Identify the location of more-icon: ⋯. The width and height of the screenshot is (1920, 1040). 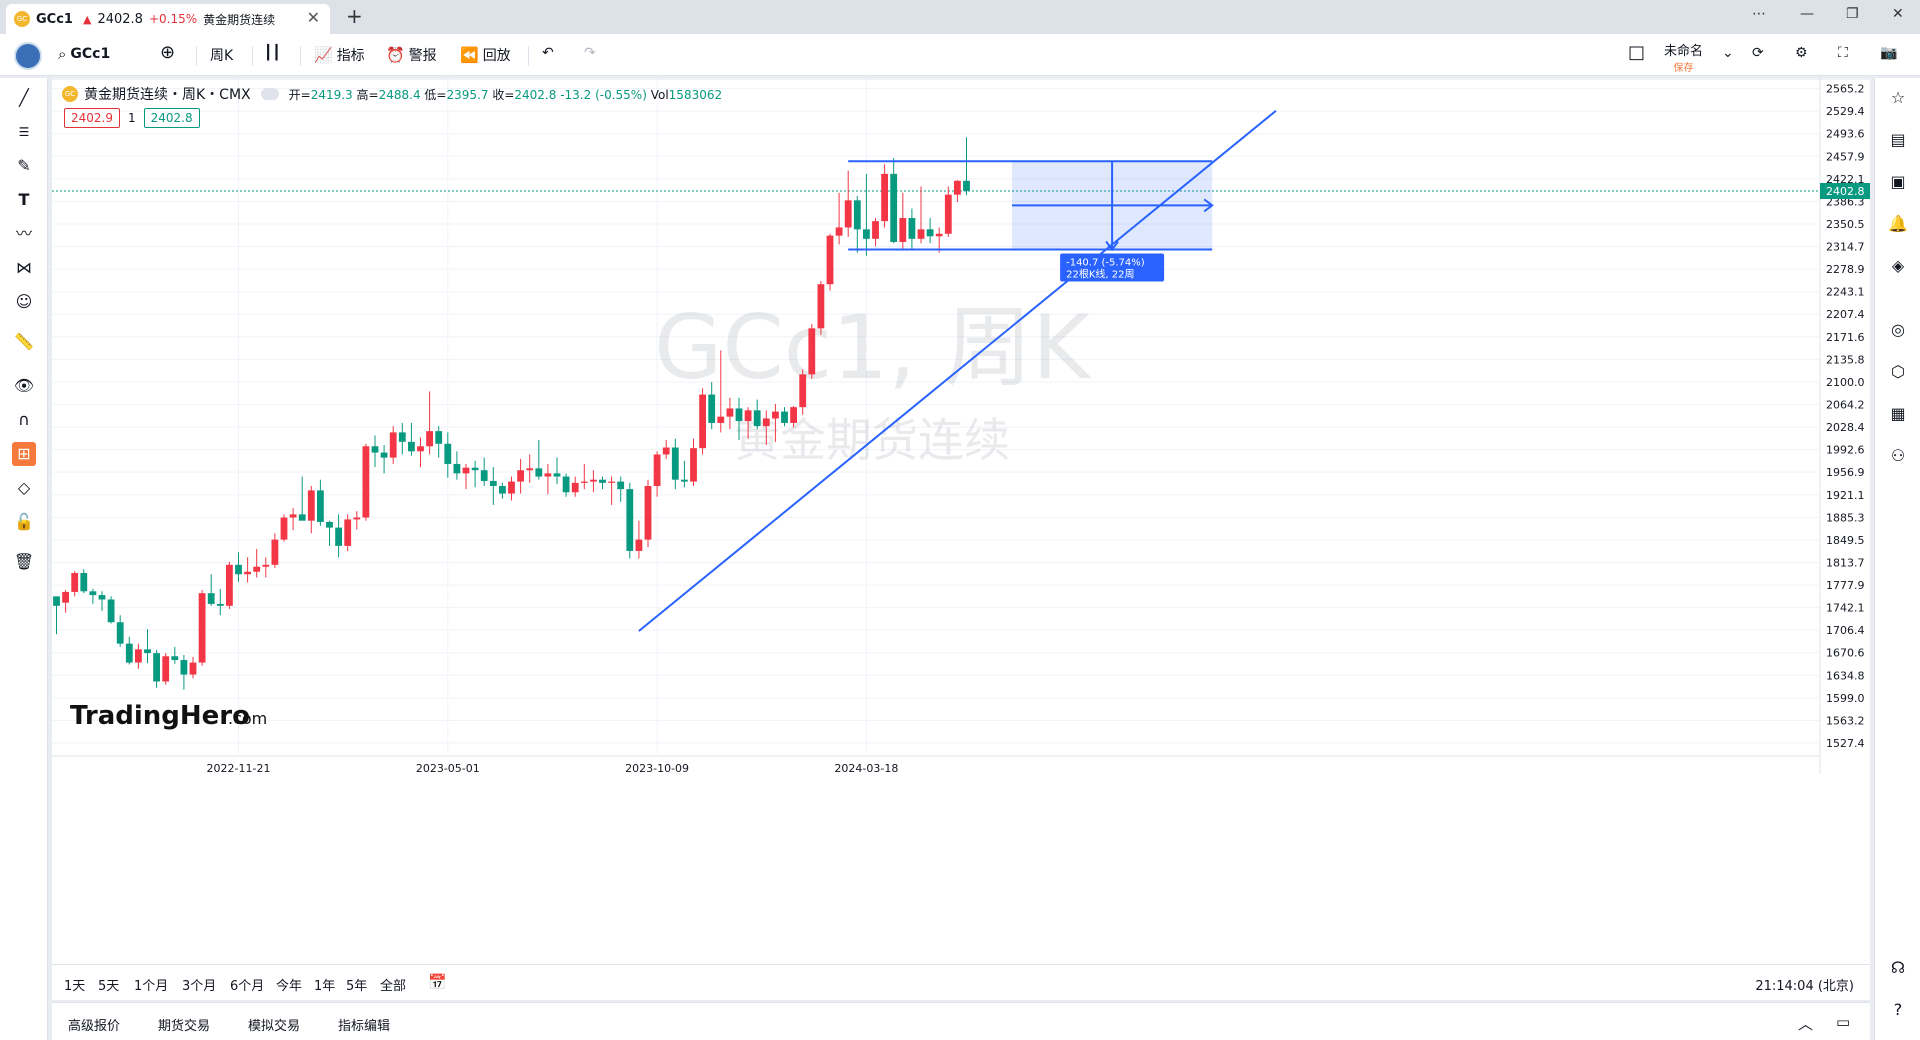
(1759, 14).